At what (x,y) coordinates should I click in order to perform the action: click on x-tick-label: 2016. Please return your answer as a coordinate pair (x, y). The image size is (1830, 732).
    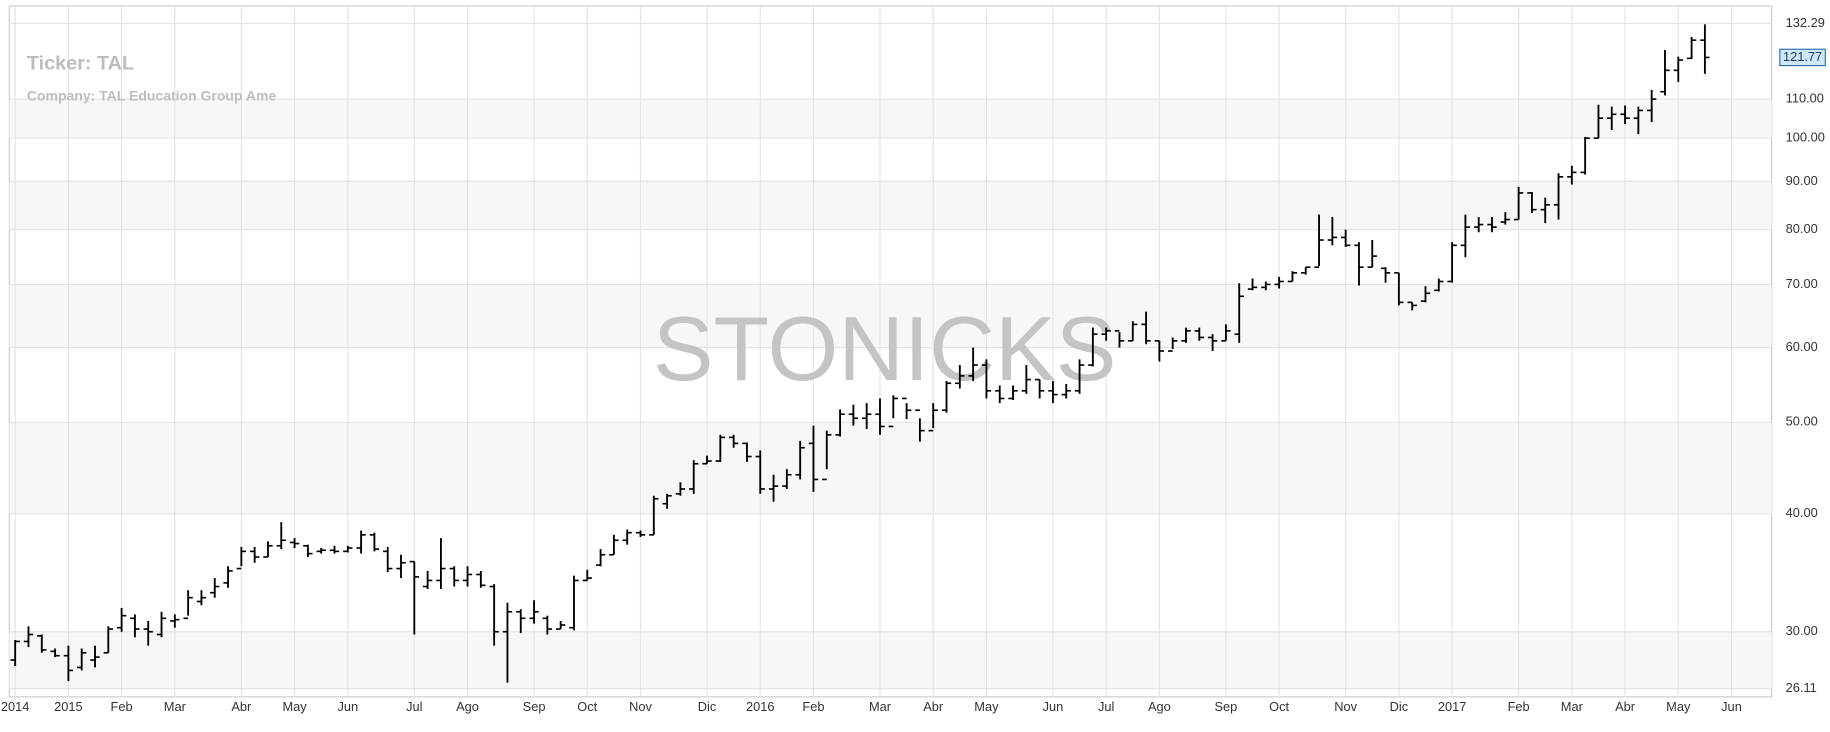
    Looking at the image, I should click on (760, 706).